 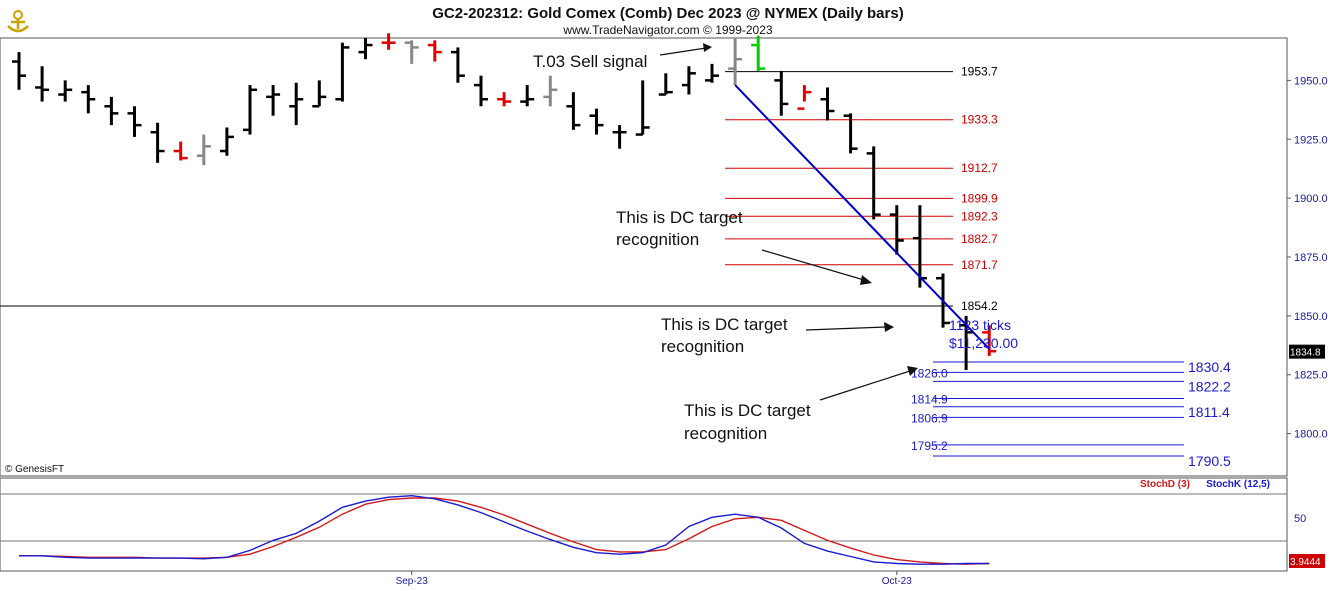 I want to click on level-label: 1953.7, so click(x=979, y=72).